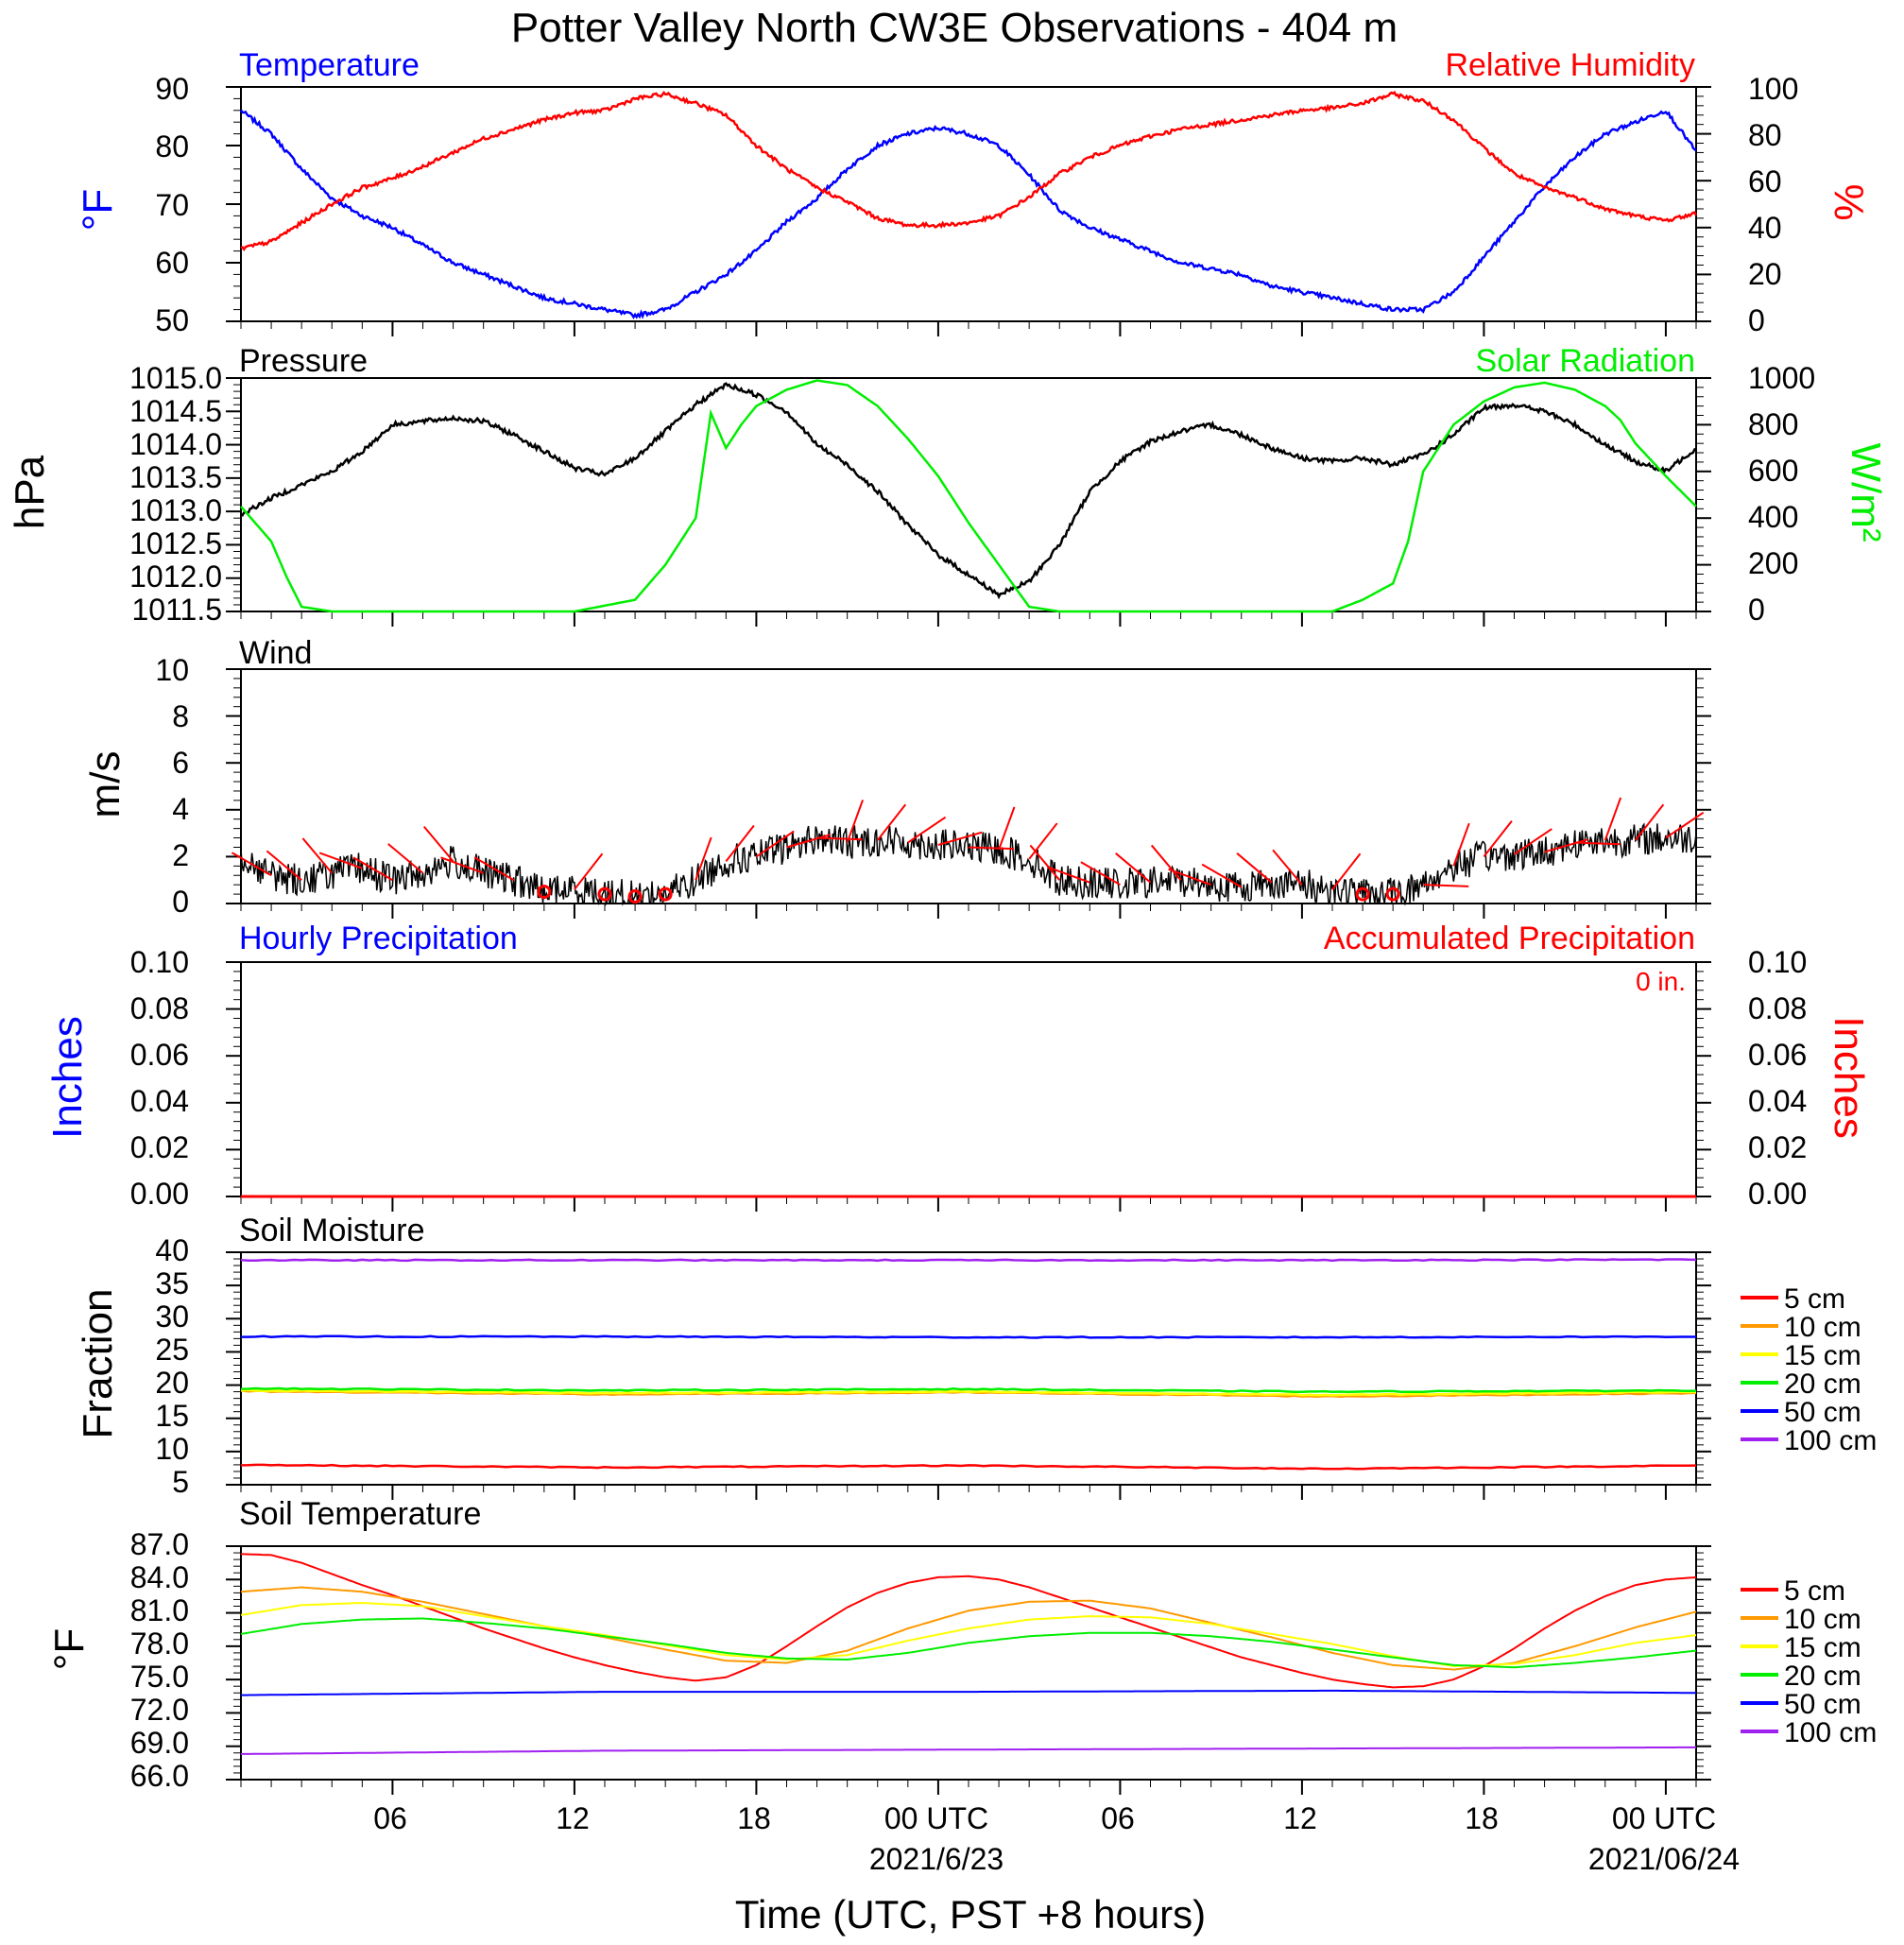  What do you see at coordinates (159, 1078) in the screenshot?
I see `precip-left-axis-ticks: 0.10 0.08 0.06 0.04 0.02 0.00` at bounding box center [159, 1078].